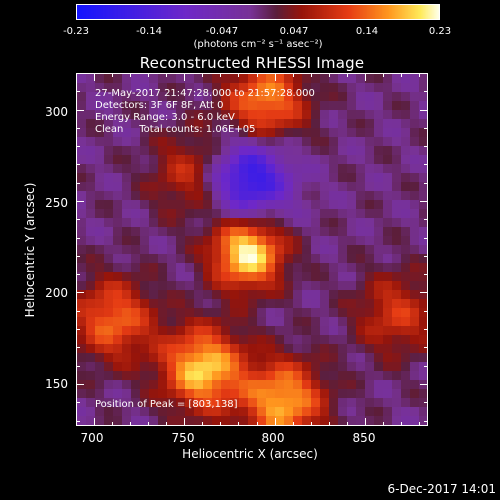 Image resolution: width=500 pixels, height=500 pixels. What do you see at coordinates (294, 31) in the screenshot?
I see `colorbar-tick-label: 0.047` at bounding box center [294, 31].